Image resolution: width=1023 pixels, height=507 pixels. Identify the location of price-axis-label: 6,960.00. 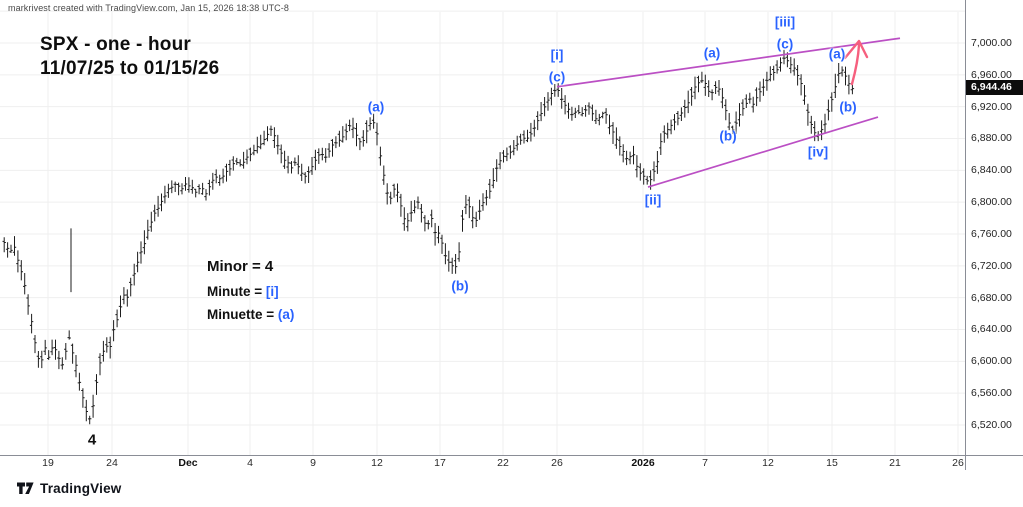
(991, 74).